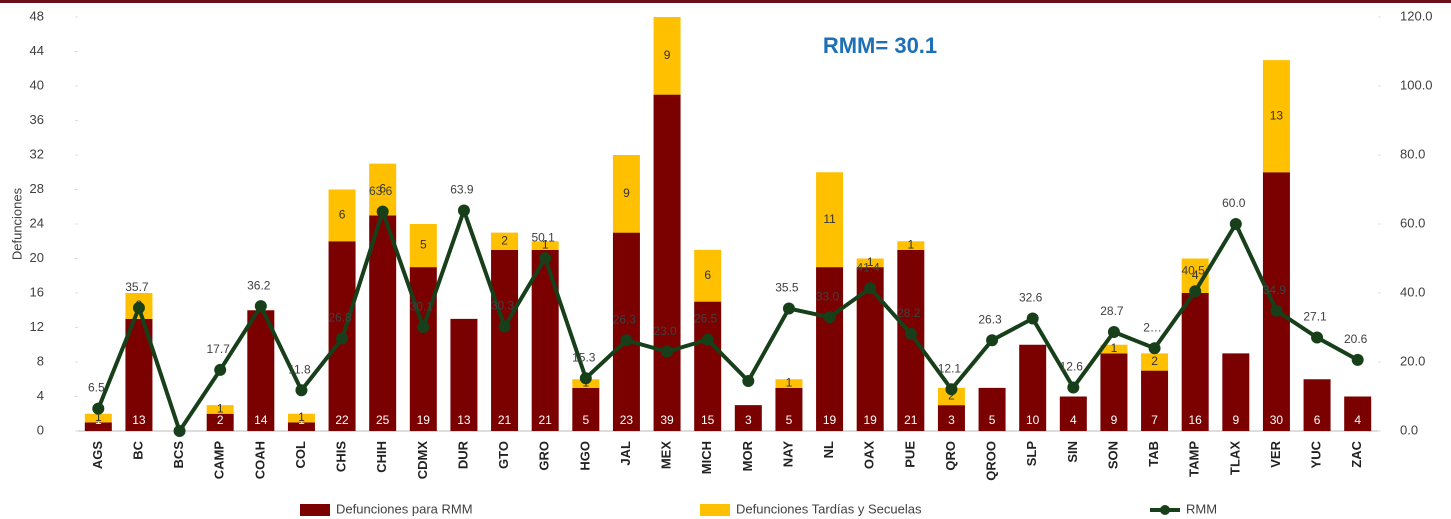 This screenshot has height=519, width=1451. I want to click on x-tick-label: GRO, so click(544, 456).